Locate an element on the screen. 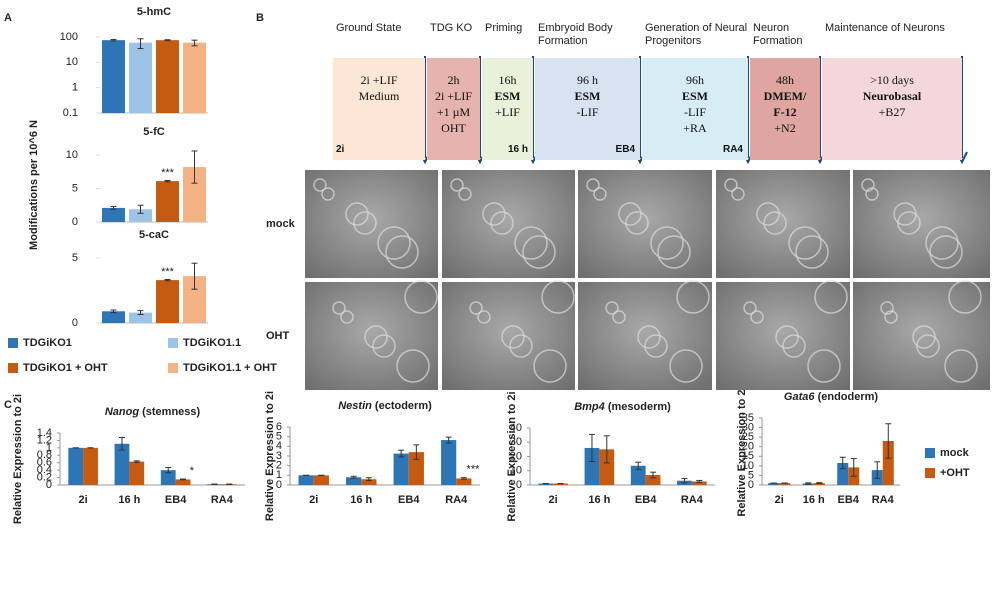  y-tick-label: 100 is located at coordinates (69, 37).